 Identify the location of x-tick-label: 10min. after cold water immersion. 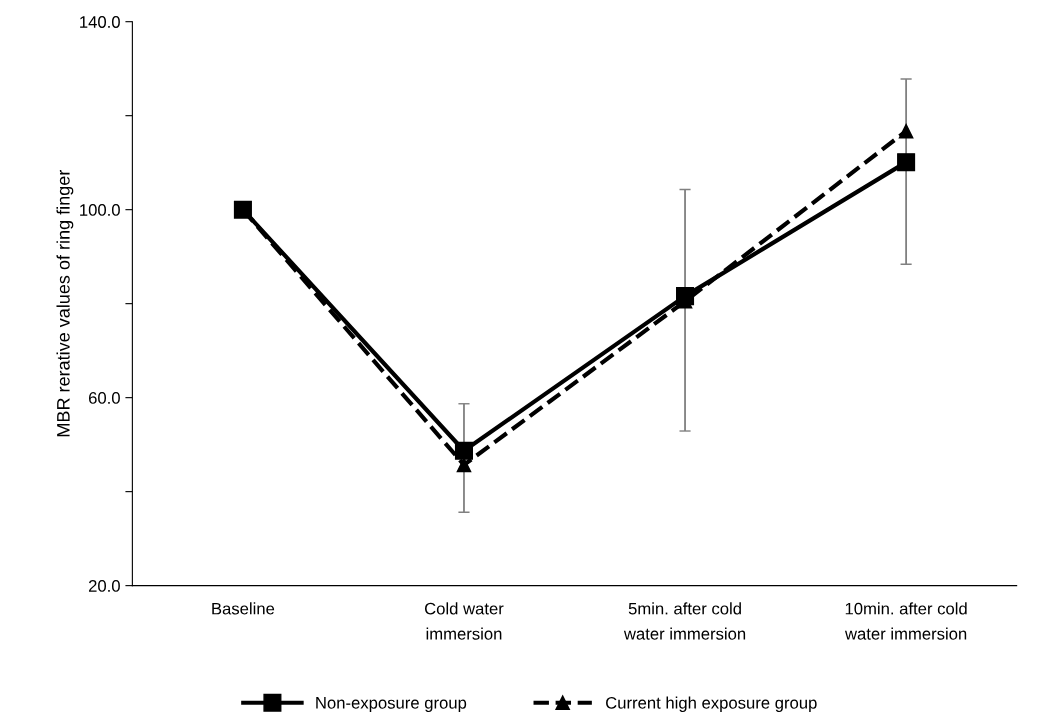
(905, 621).